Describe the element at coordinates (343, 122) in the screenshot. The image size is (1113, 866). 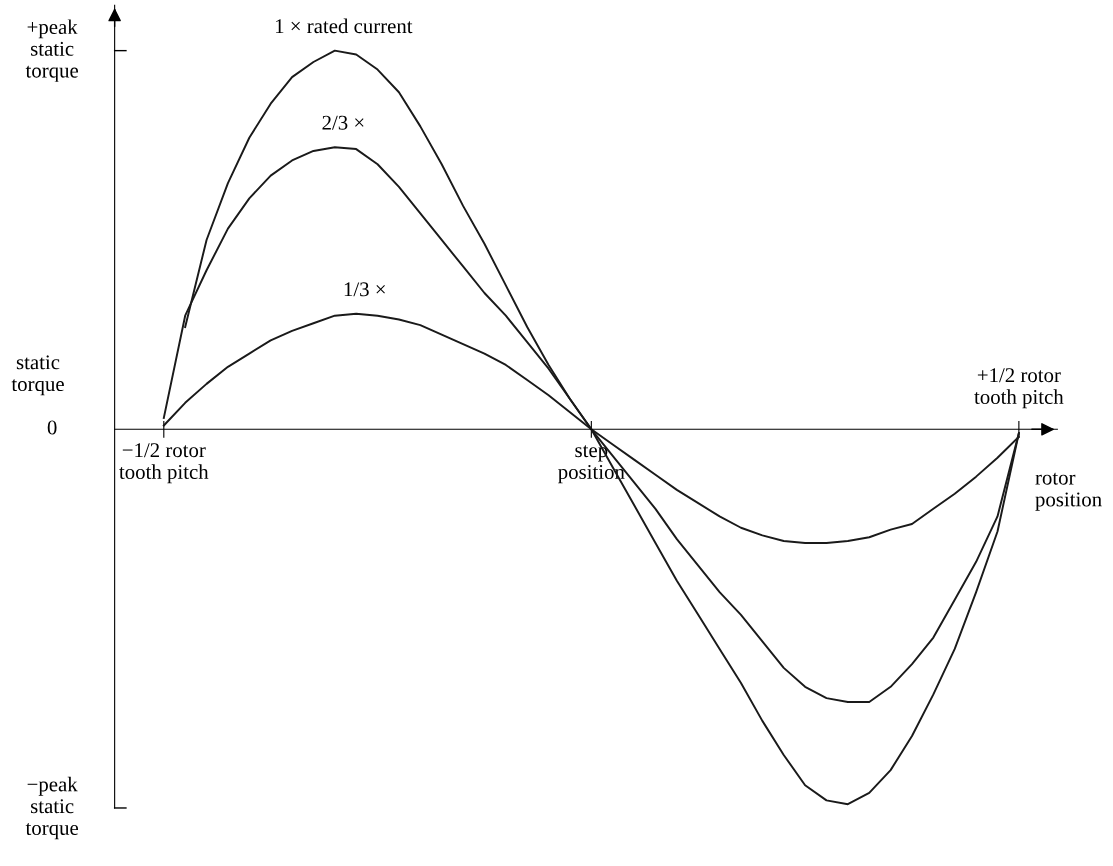
I see `series-label: 2/3 ×` at that location.